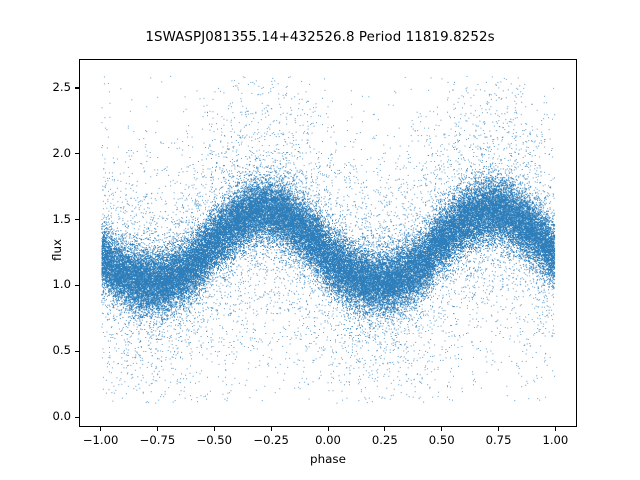 This screenshot has height=480, width=640. Describe the element at coordinates (100, 440) in the screenshot. I see `x-tick-label: −1.00` at that location.